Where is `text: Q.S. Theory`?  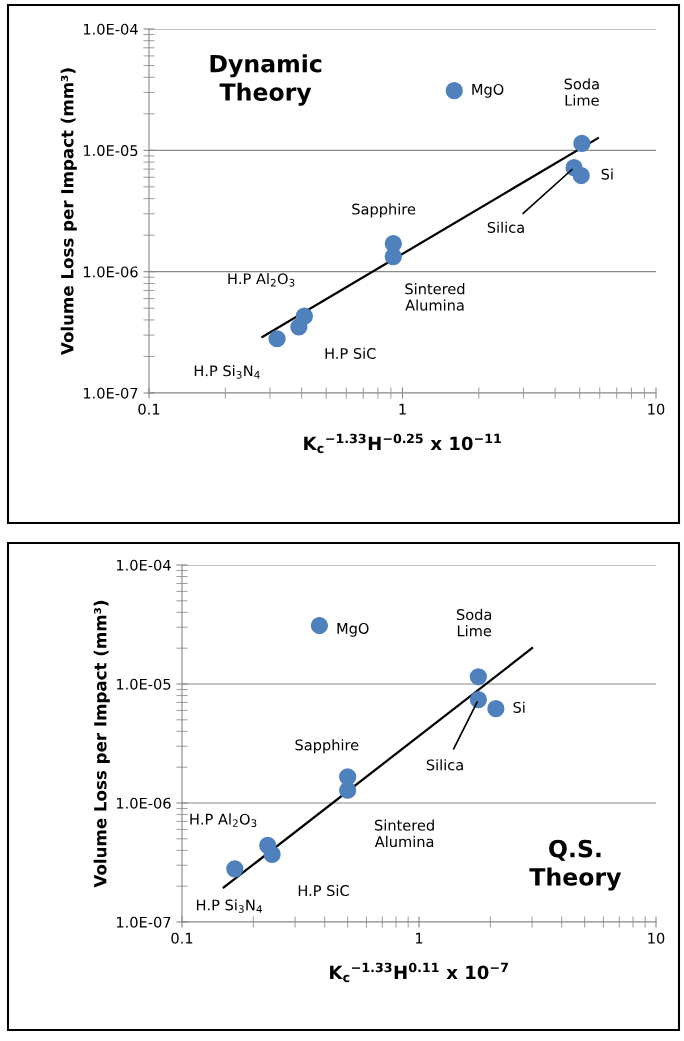
text: Q.S. Theory is located at coordinates (575, 865).